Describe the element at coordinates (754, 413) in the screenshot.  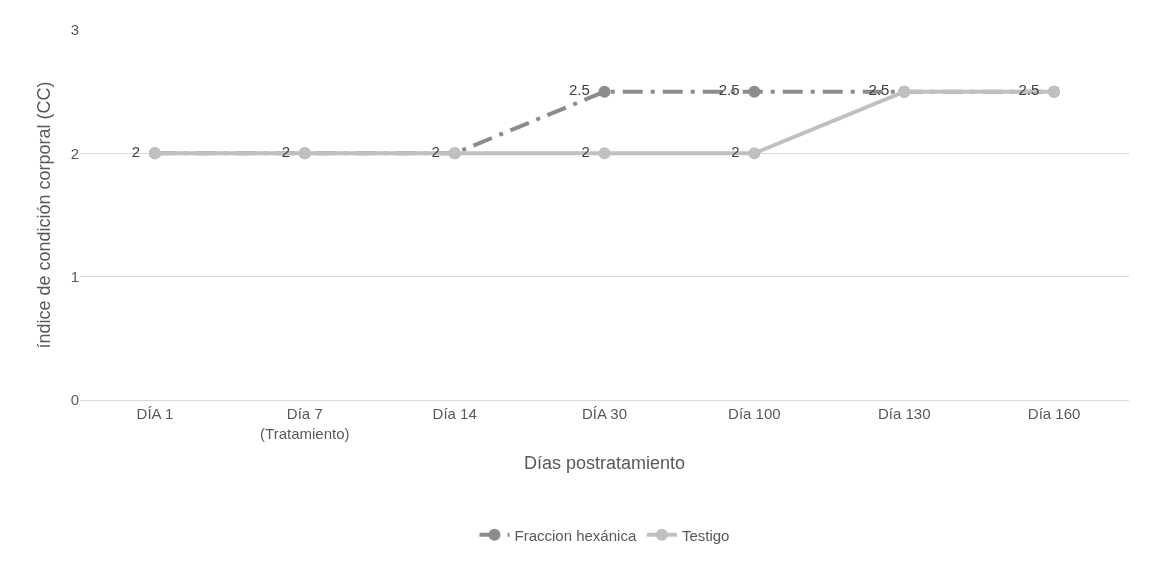
I see `x-tick-label: Día 100` at that location.